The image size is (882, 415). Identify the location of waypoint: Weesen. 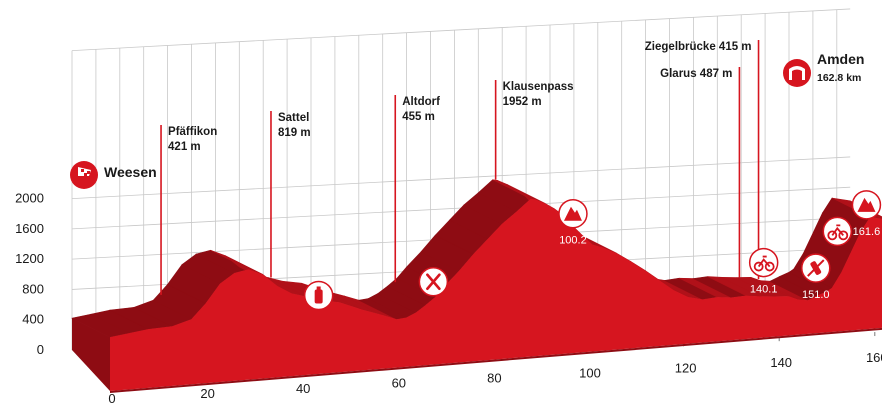
(113, 175).